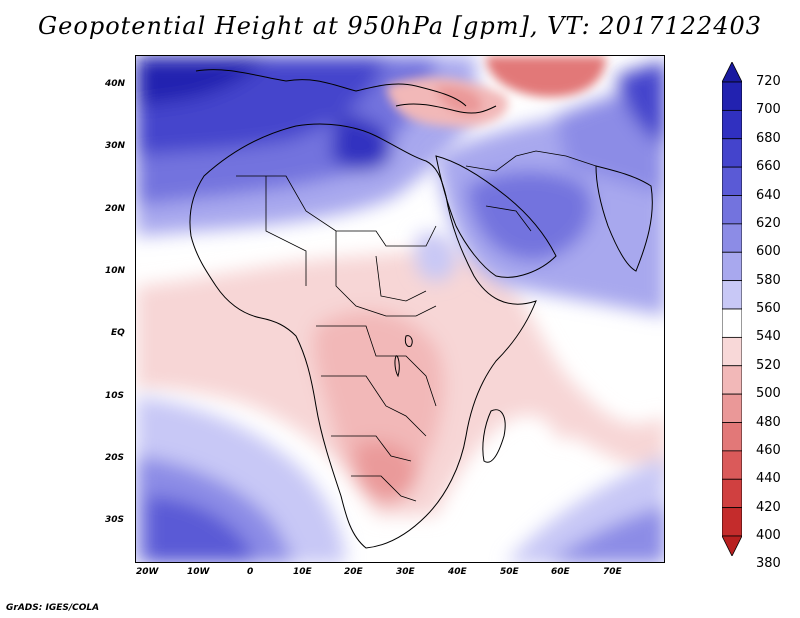  Describe the element at coordinates (115, 209) in the screenshot. I see `lat-label-20n: 20N` at that location.